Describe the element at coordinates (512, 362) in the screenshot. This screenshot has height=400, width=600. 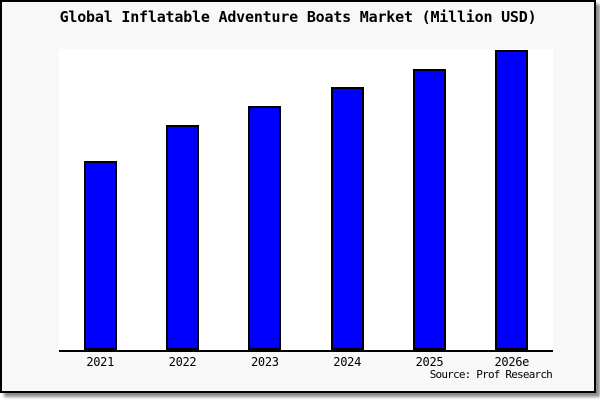
I see `x-tick-label-2026e: 2026e` at that location.